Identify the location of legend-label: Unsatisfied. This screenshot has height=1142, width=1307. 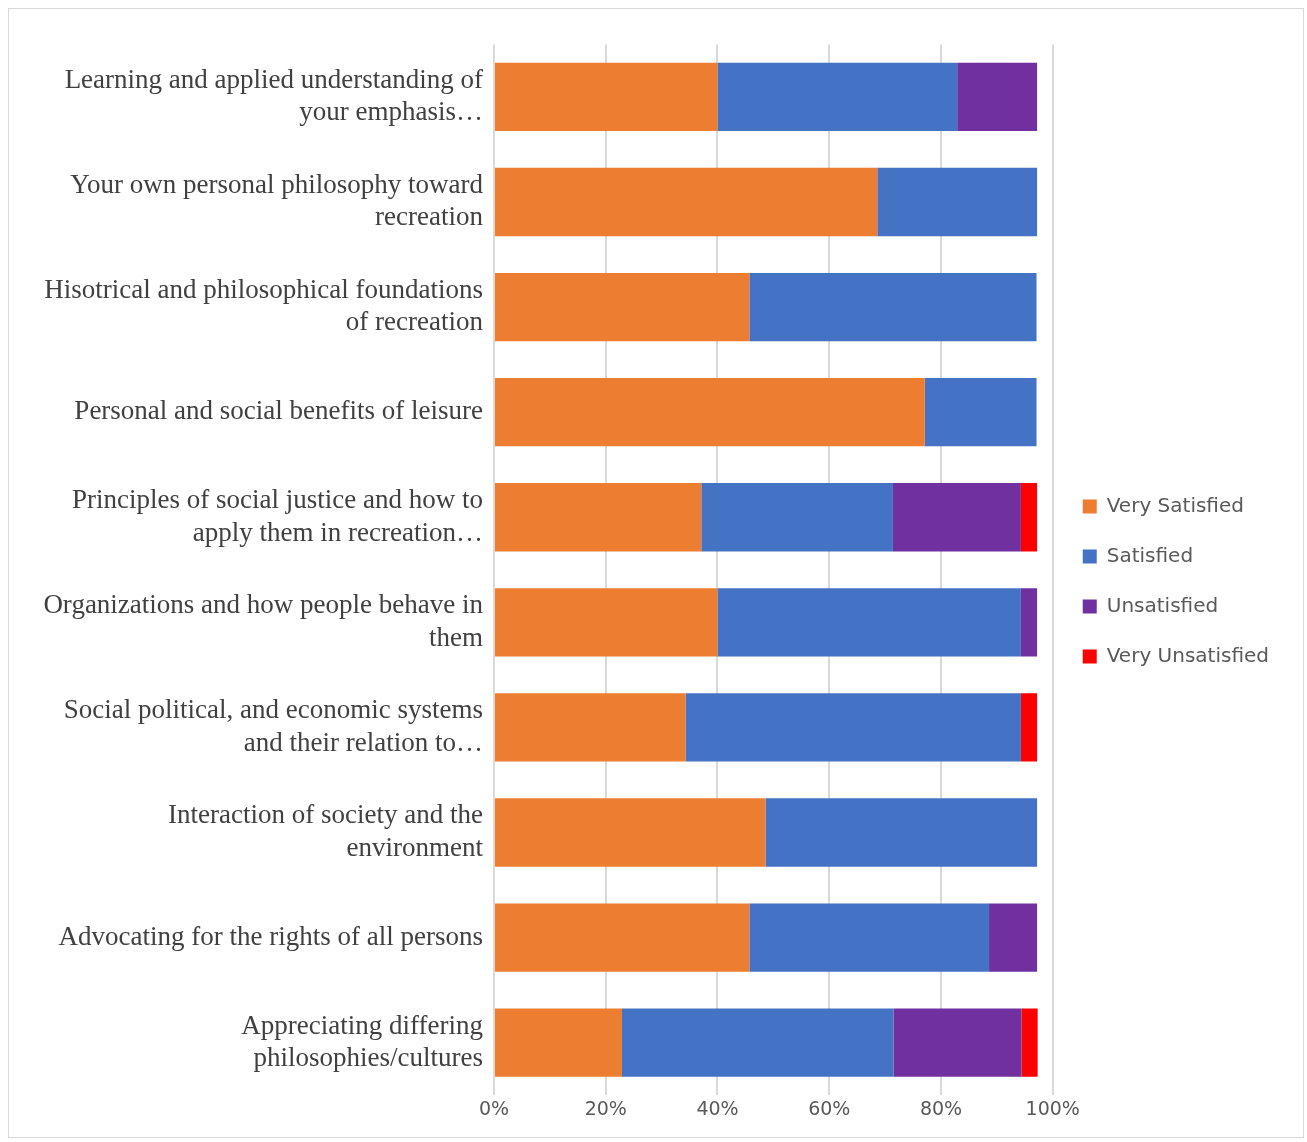
(1162, 604).